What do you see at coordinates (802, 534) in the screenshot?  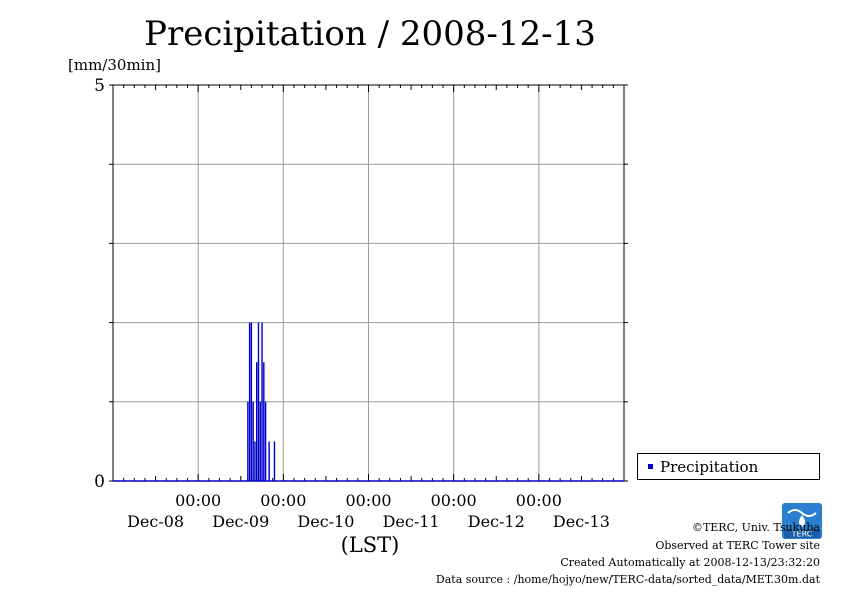 I see `svg-text: TERC` at bounding box center [802, 534].